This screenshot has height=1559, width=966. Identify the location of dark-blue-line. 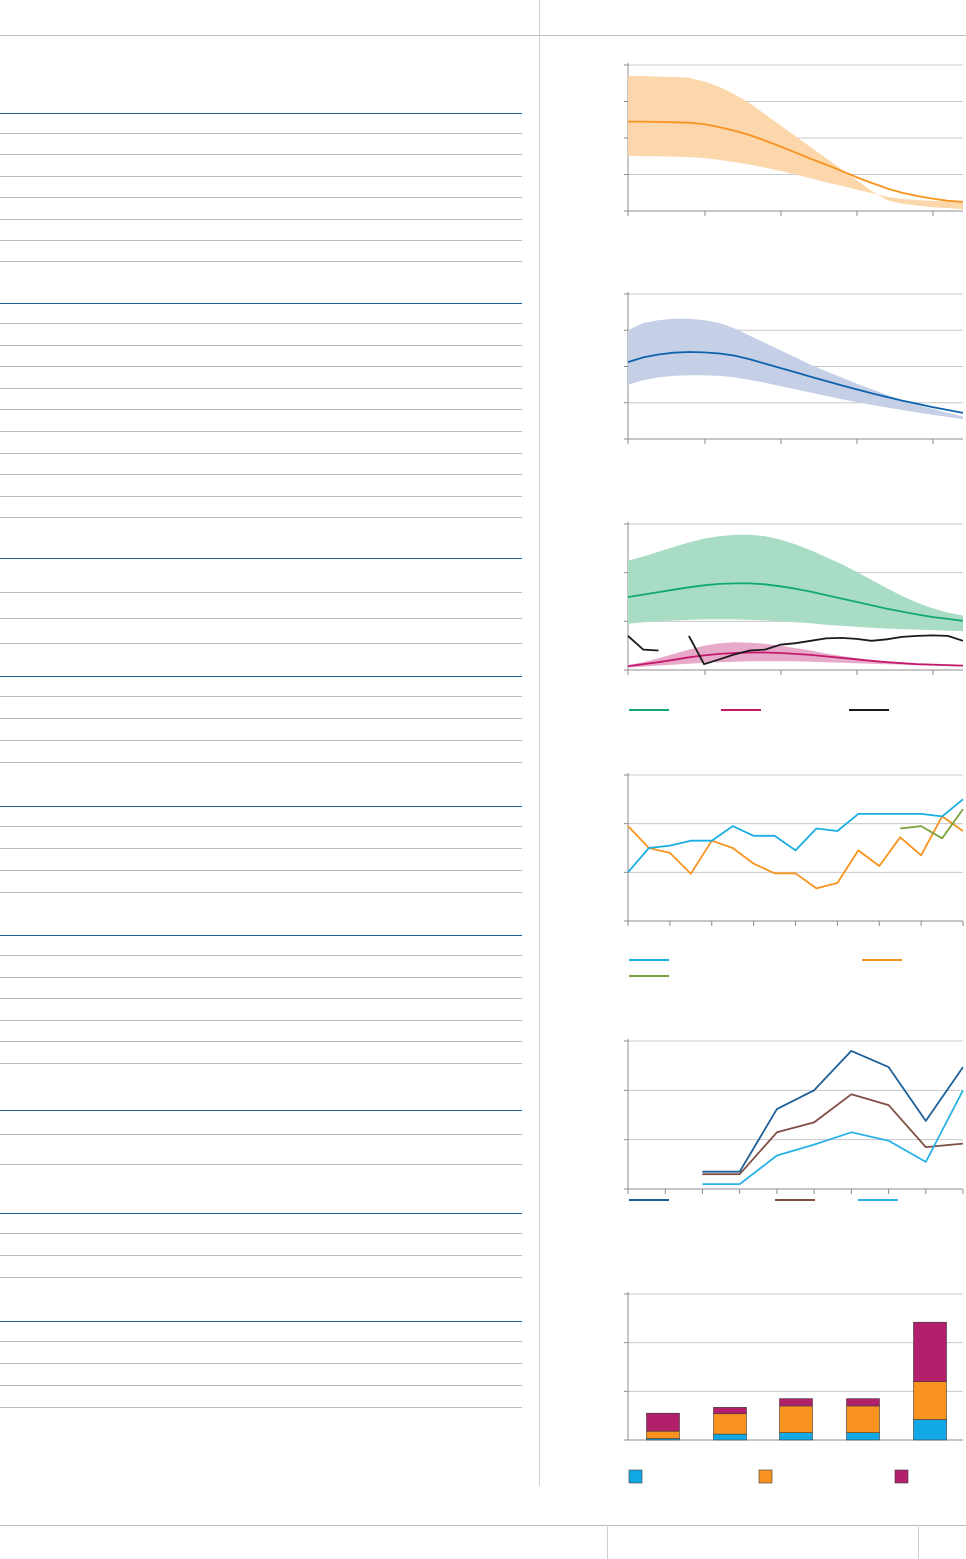
(833, 1111).